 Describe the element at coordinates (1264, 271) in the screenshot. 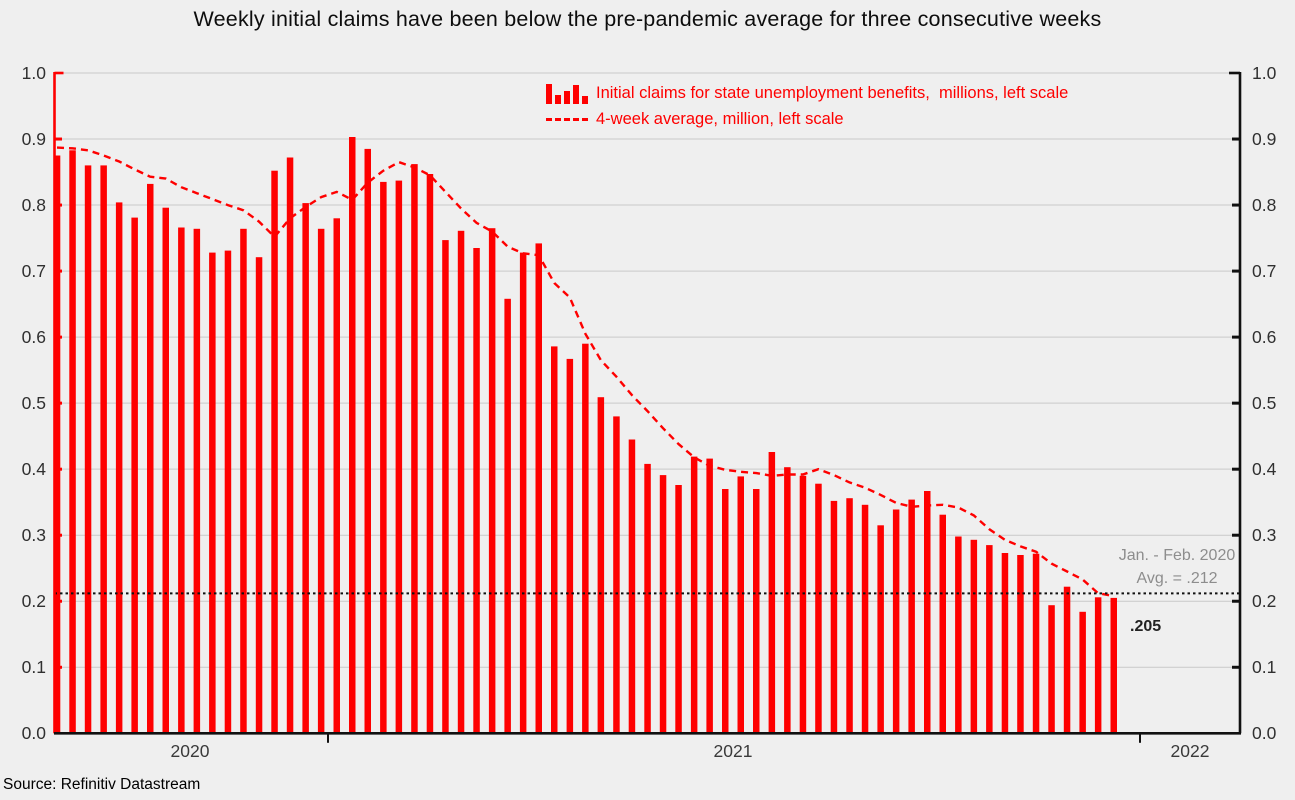

I see `y-axis-tick-label-right: 0.7` at that location.